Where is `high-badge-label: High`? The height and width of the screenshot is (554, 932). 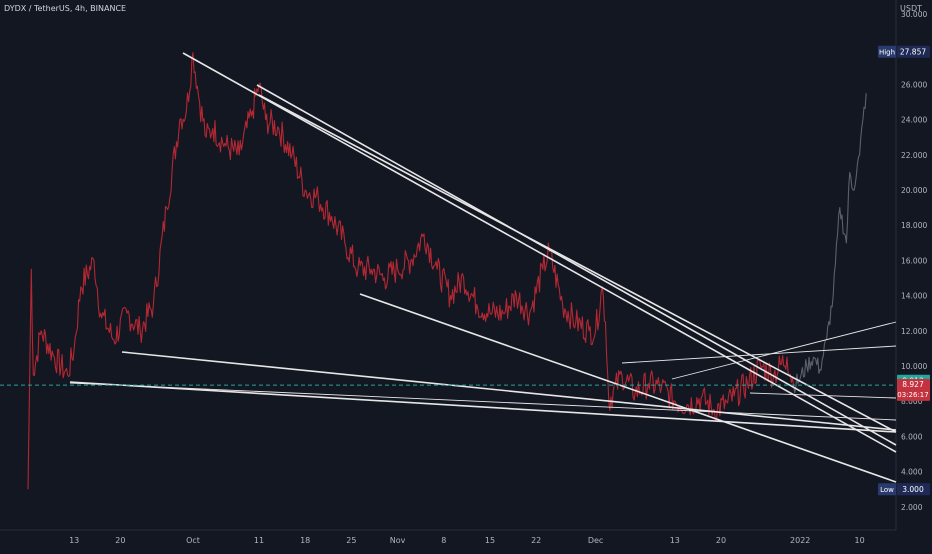
high-badge-label: High is located at coordinates (887, 53).